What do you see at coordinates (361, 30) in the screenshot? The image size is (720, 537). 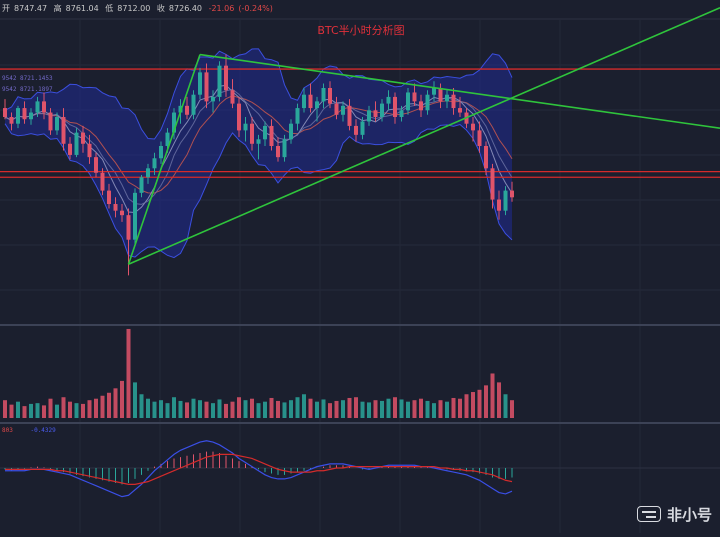 I see `chart-title: BTC半小时分析图` at bounding box center [361, 30].